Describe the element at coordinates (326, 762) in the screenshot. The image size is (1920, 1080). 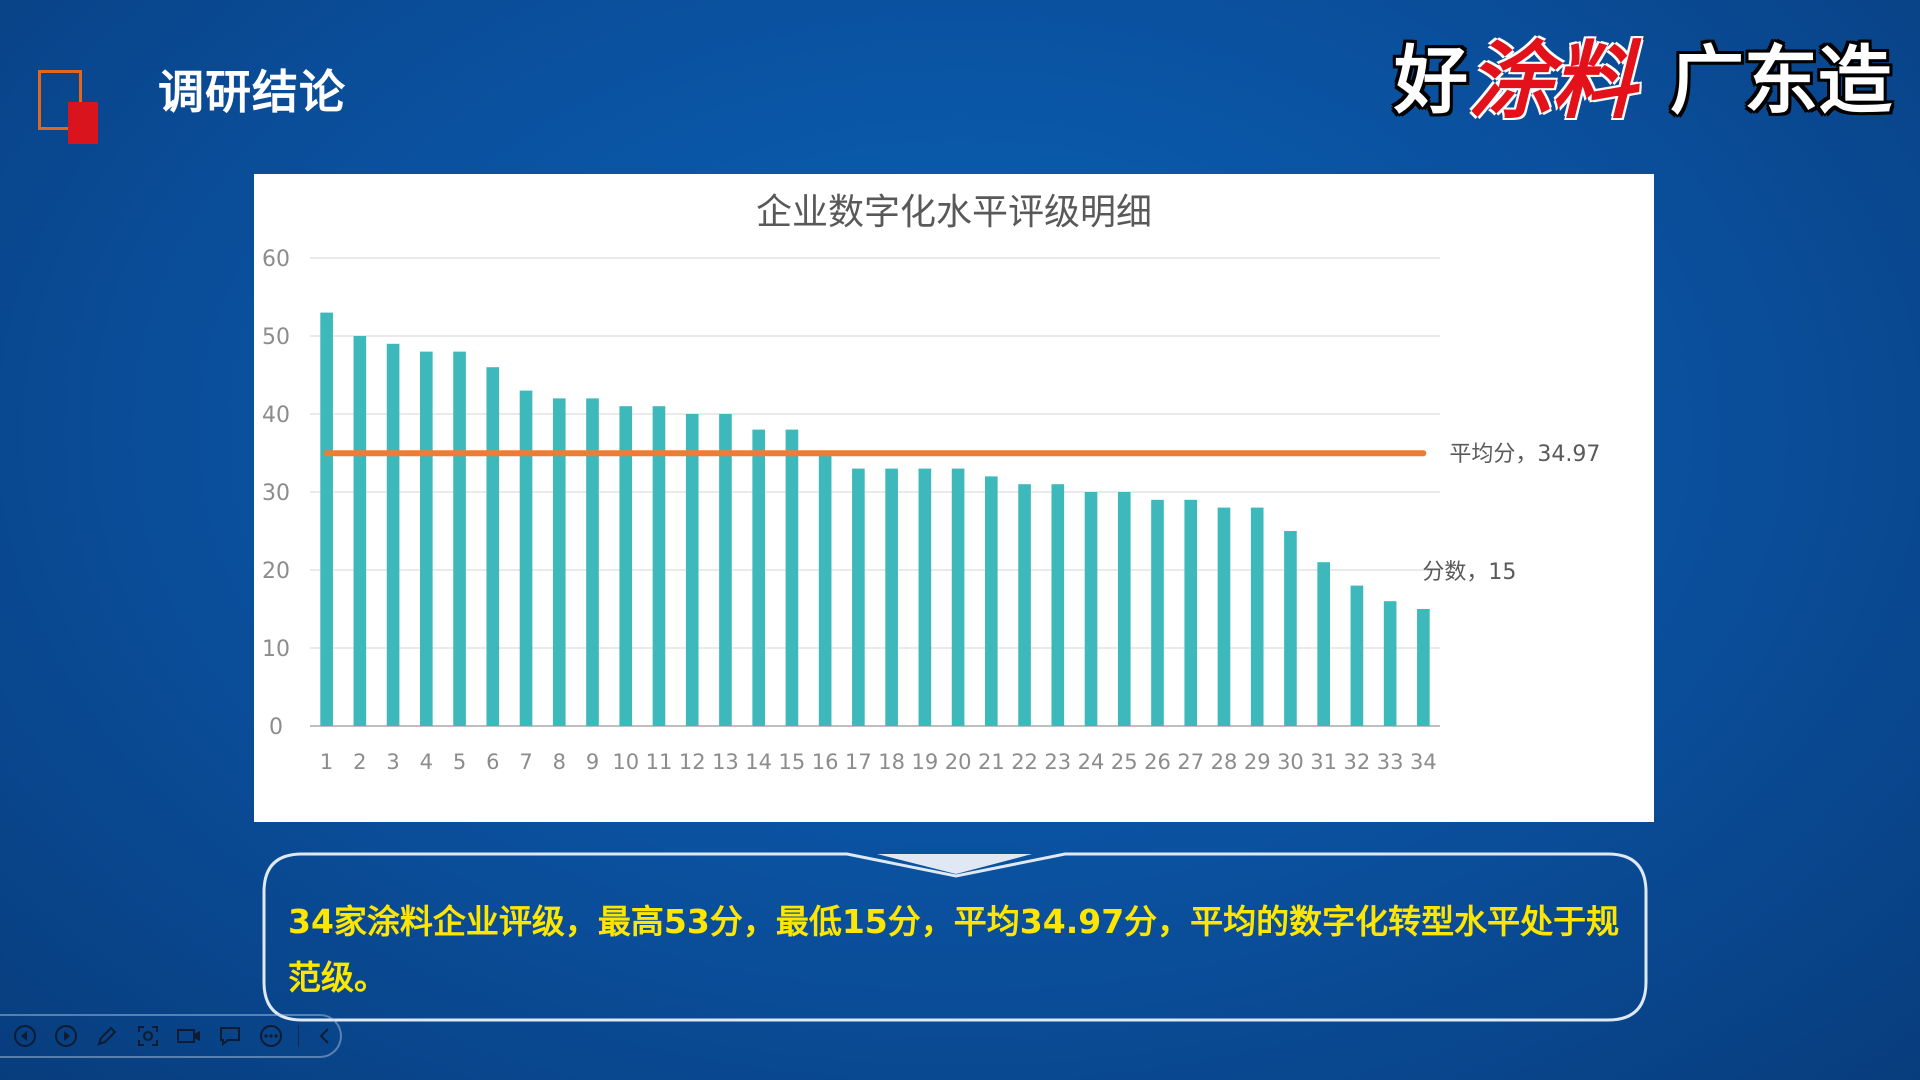
I see `x-tick-label: 1` at that location.